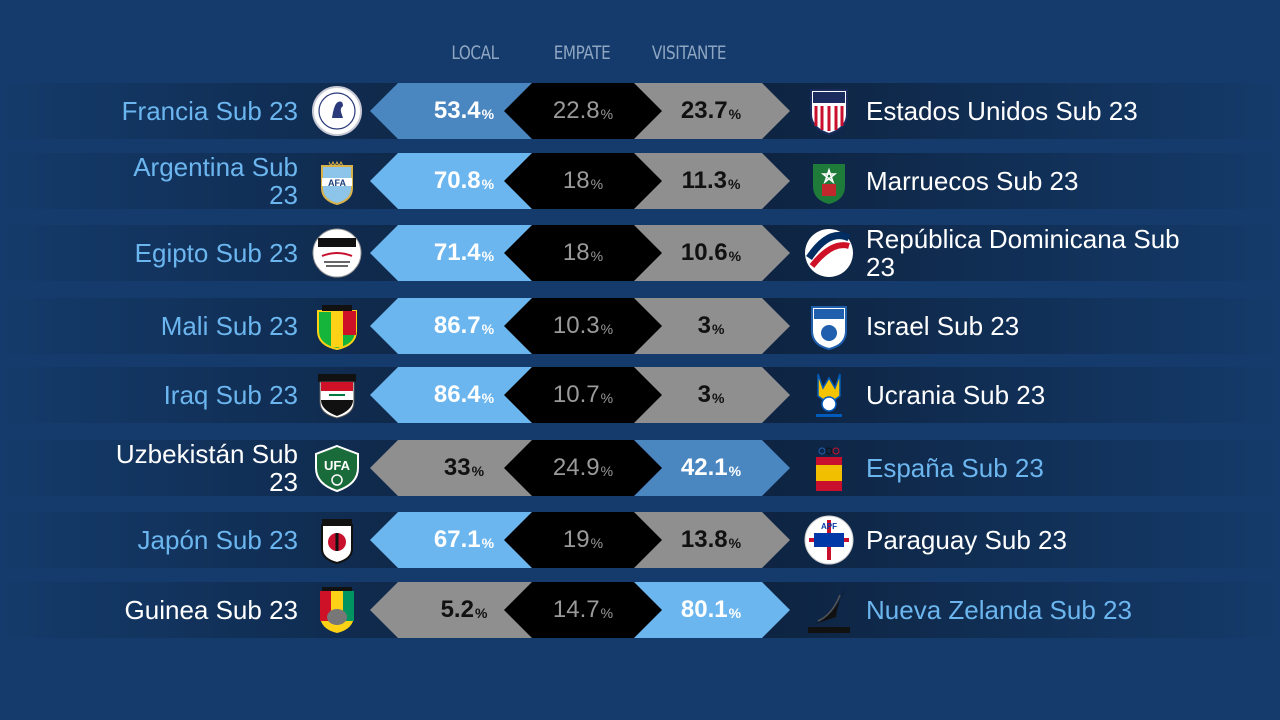 The height and width of the screenshot is (720, 1280). Describe the element at coordinates (217, 540) in the screenshot. I see `home-team-name: Japón Sub 23` at that location.